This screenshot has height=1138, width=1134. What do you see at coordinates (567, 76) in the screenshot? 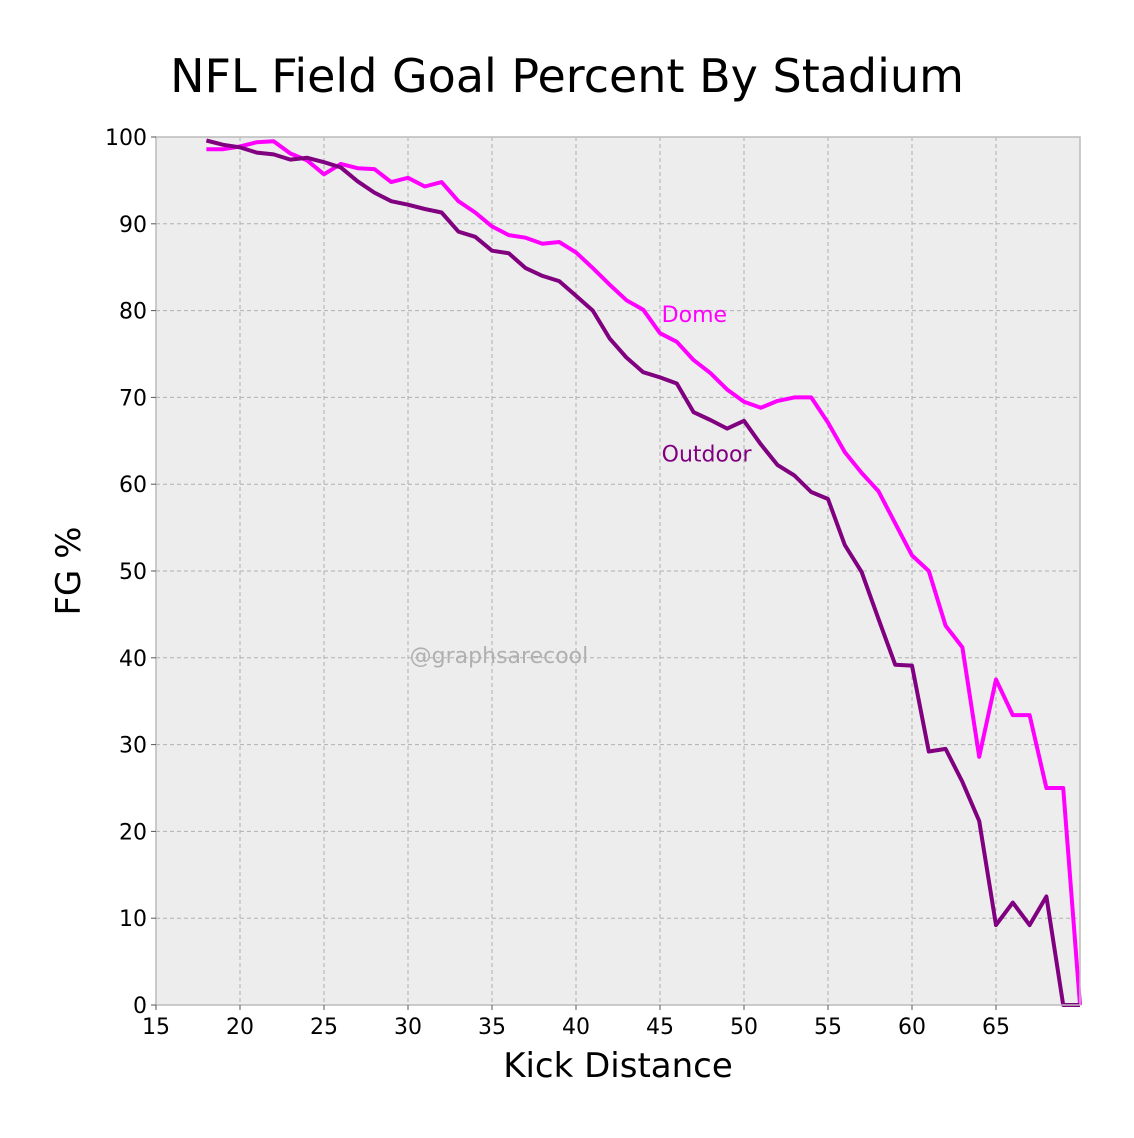
I see `chart-title: NFL Field Goal Percent By Stadium` at bounding box center [567, 76].